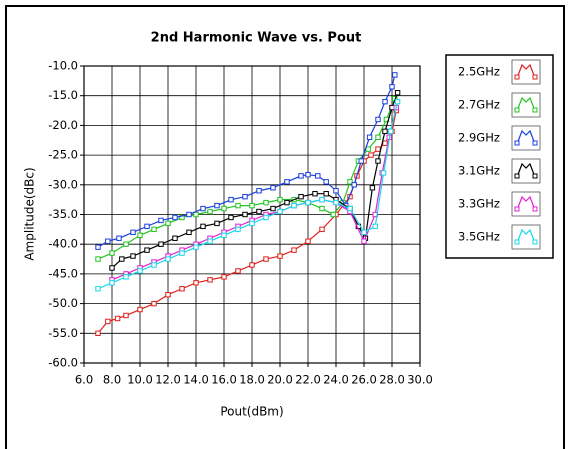 This screenshot has height=449, width=570. What do you see at coordinates (30, 213) in the screenshot?
I see `y-axis-label: Amplitude(dBc)` at bounding box center [30, 213].